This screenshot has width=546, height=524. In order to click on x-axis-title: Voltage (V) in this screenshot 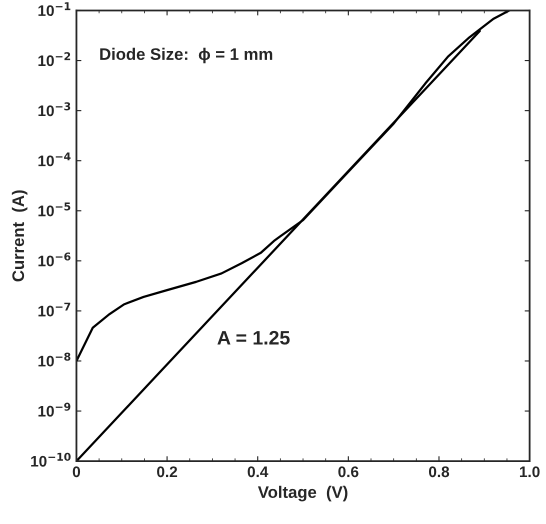, I will do `click(303, 494)`.